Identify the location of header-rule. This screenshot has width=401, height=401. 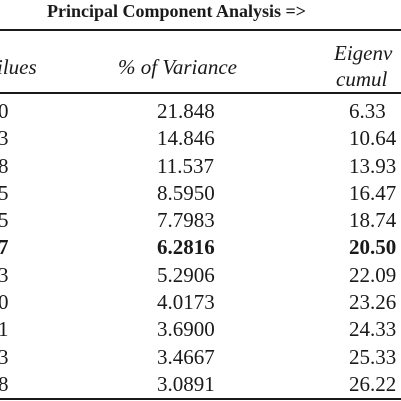
(200, 93).